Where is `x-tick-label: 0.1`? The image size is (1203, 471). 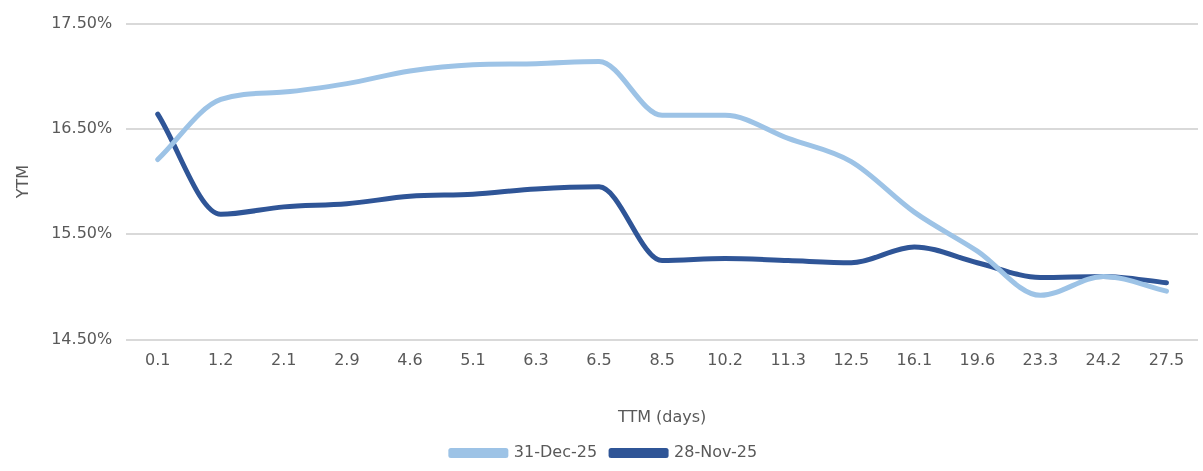 x-tick-label: 0.1 is located at coordinates (158, 360).